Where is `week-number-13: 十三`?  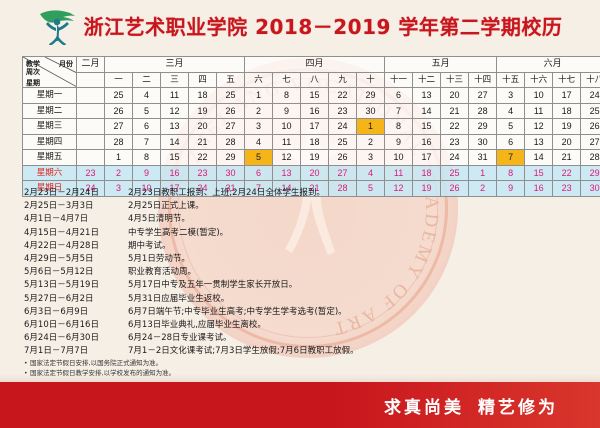
week-number-13: 十三 is located at coordinates (455, 79).